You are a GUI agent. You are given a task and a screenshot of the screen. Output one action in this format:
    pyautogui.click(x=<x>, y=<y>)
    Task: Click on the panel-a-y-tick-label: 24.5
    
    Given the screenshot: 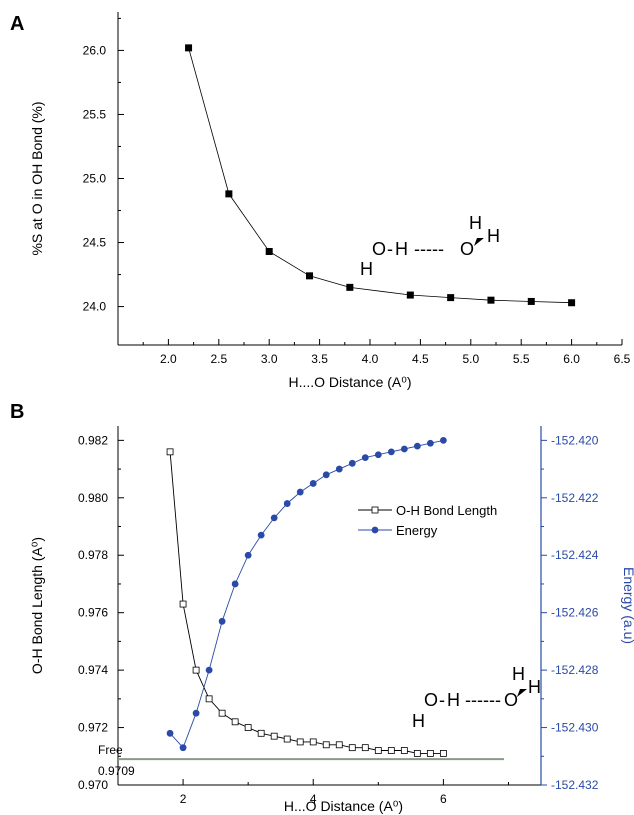 What is the action you would take?
    pyautogui.click(x=95, y=243)
    